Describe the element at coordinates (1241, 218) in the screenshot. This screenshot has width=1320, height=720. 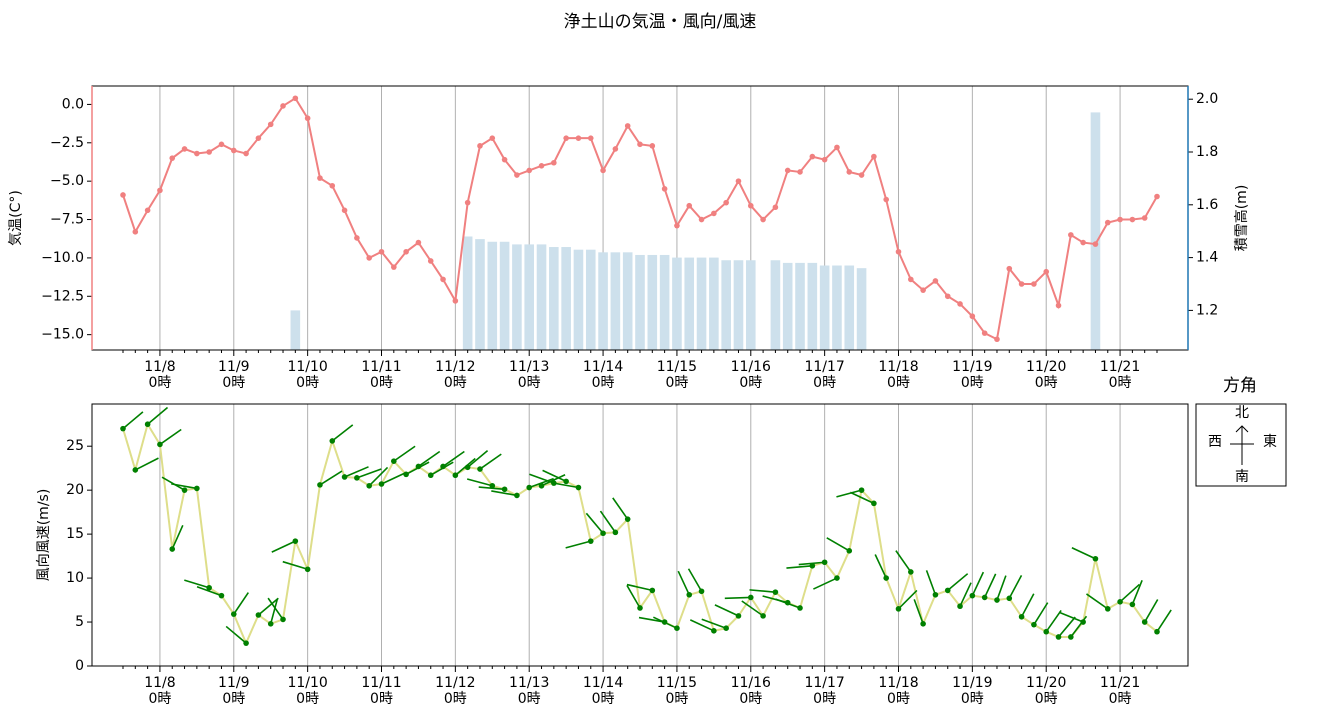
I see `y2-axis-label: 積雪高(m)` at that location.